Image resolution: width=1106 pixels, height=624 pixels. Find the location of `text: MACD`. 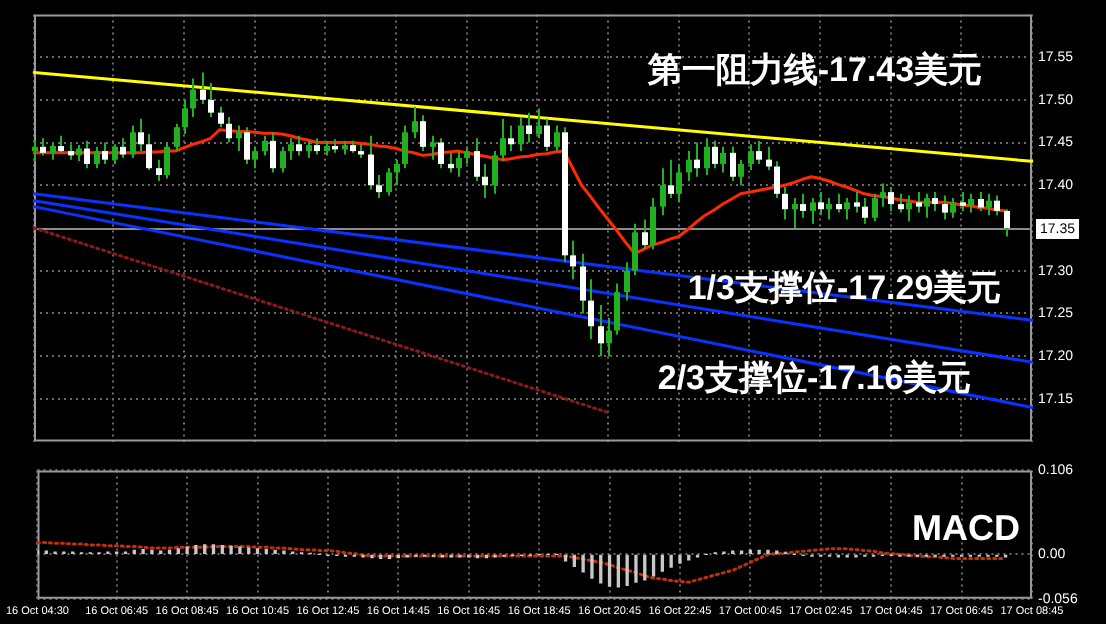

text: MACD is located at coordinates (966, 528).